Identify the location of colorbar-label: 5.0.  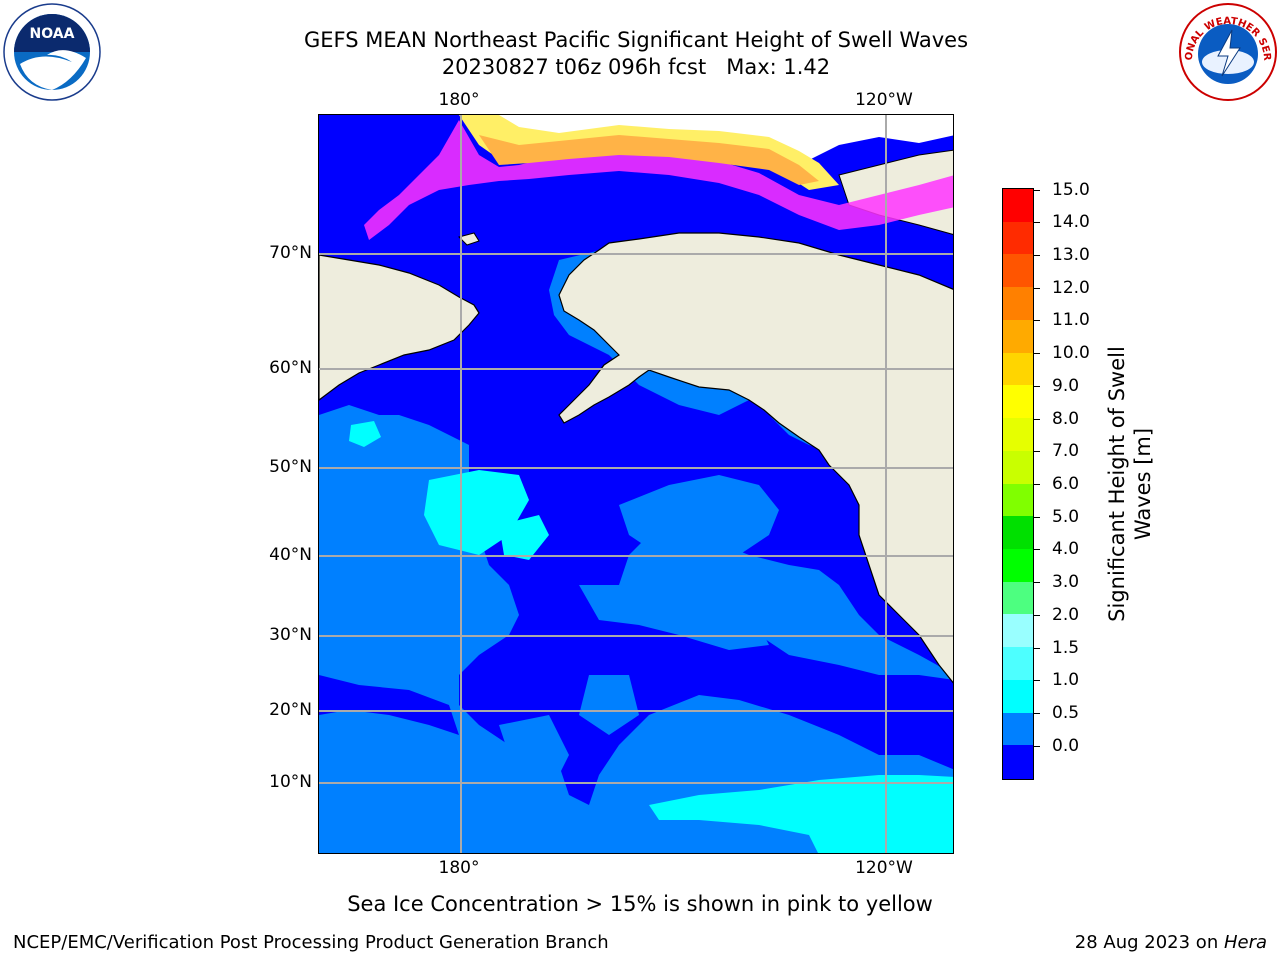
(1066, 516).